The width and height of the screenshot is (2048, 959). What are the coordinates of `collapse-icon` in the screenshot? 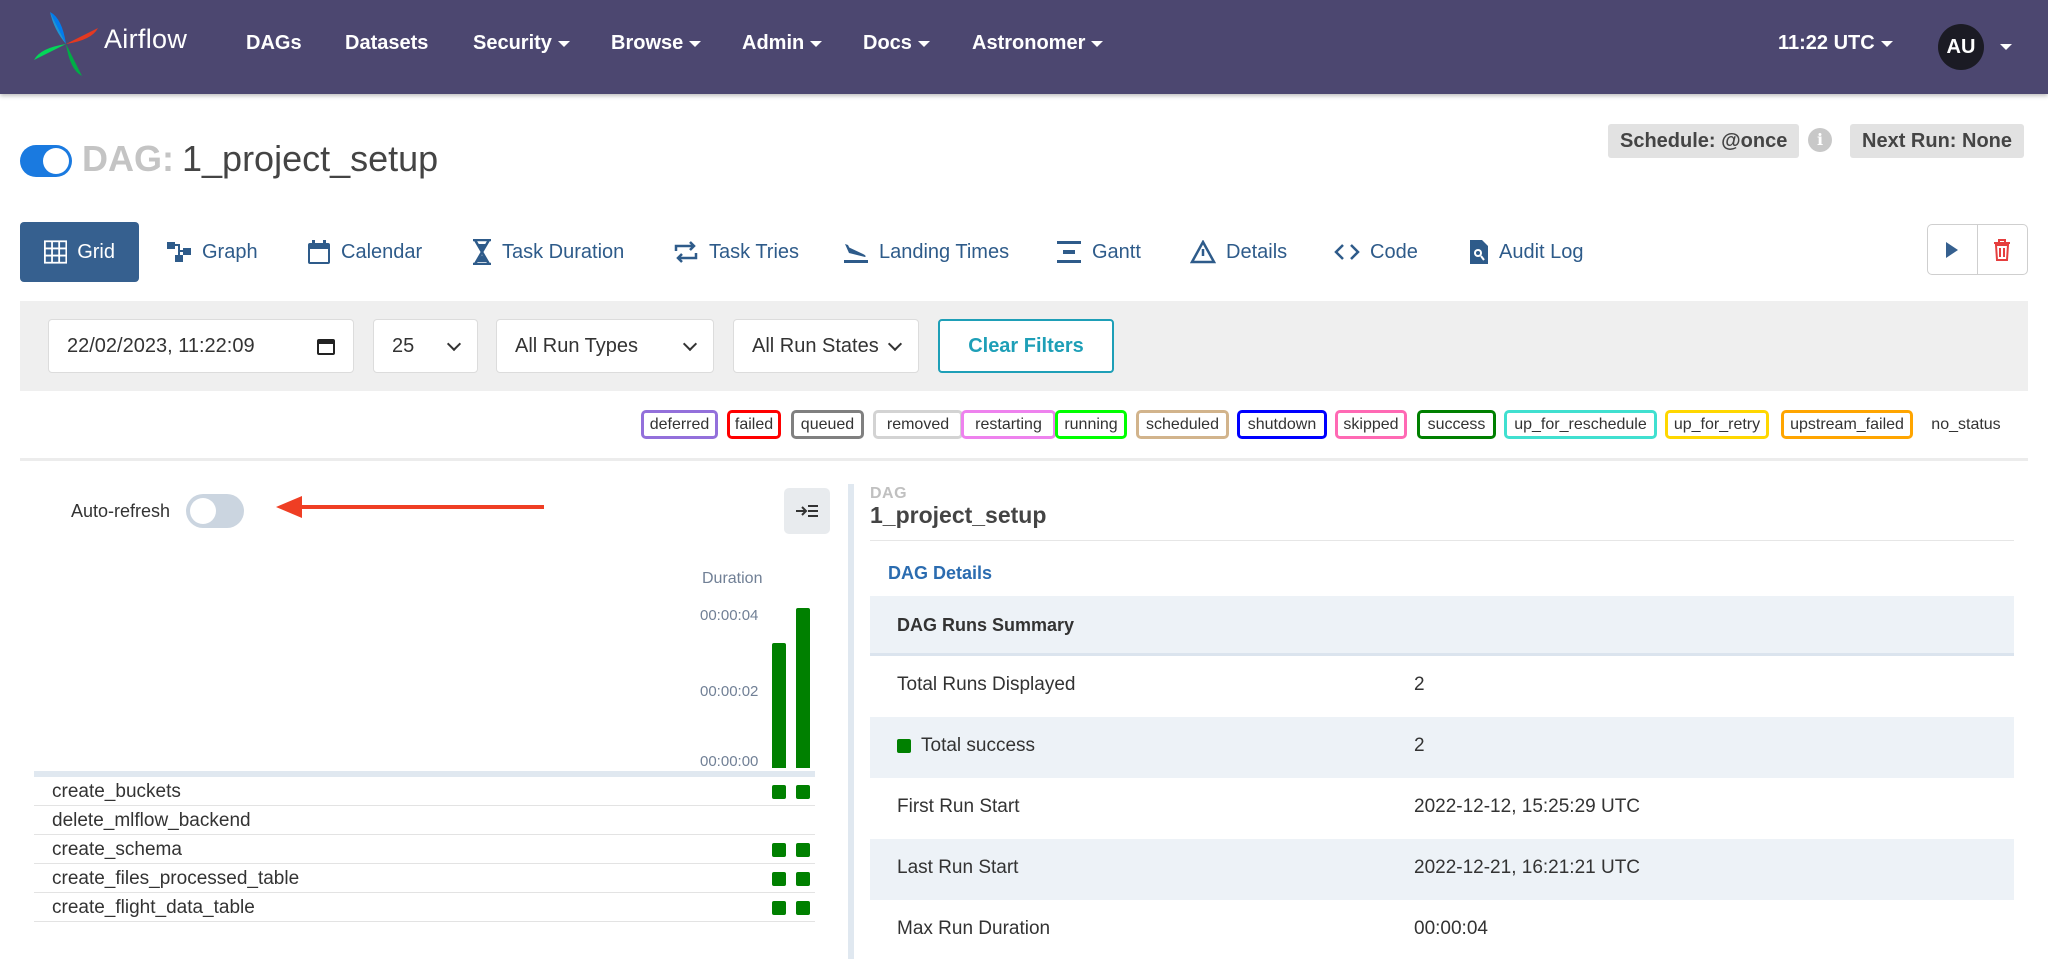 It's located at (807, 511).